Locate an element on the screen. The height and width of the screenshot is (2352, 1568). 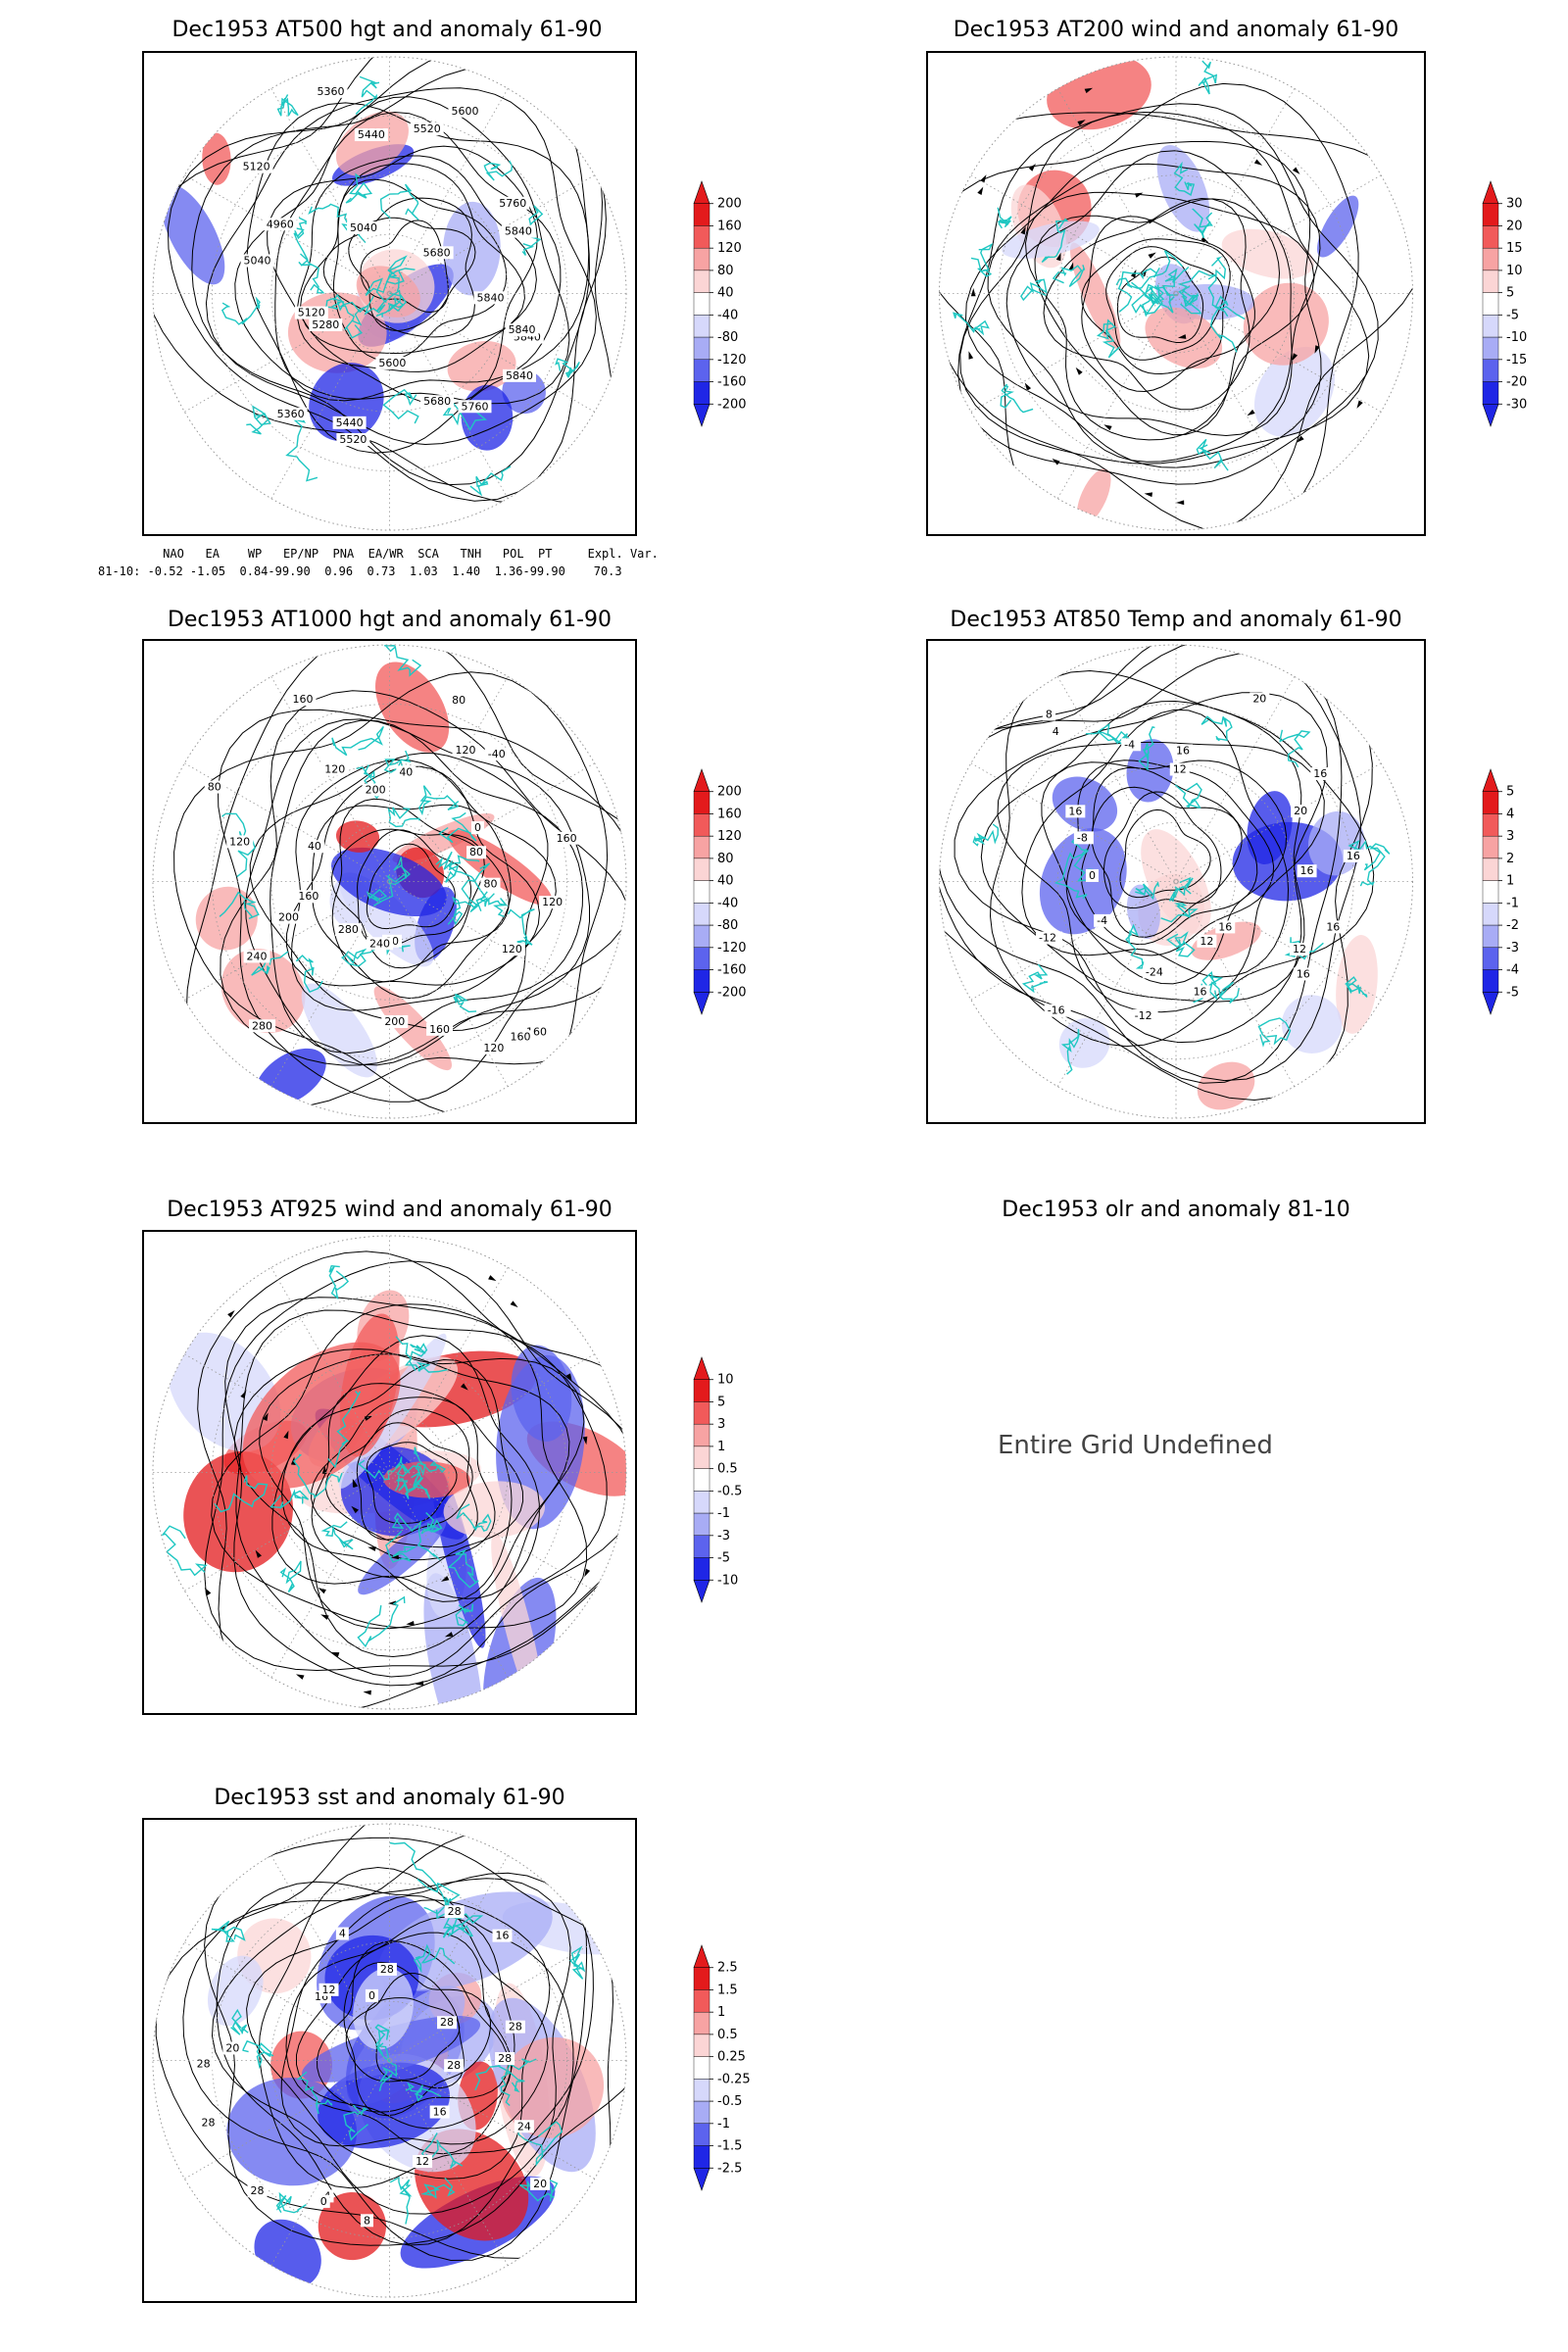
colorbar-tick-label: 10 is located at coordinates (725, 1380).